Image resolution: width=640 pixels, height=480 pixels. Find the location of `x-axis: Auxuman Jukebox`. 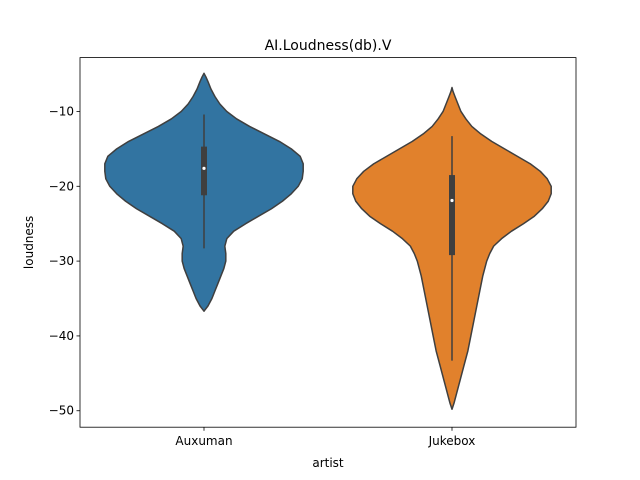

x-axis: Auxuman Jukebox is located at coordinates (325, 437).